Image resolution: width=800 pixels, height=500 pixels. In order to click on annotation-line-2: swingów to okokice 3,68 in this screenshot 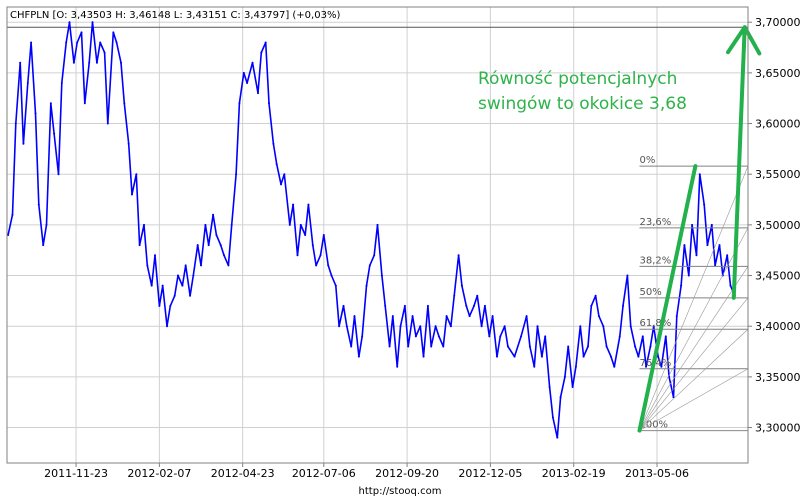, I will do `click(582, 104)`.